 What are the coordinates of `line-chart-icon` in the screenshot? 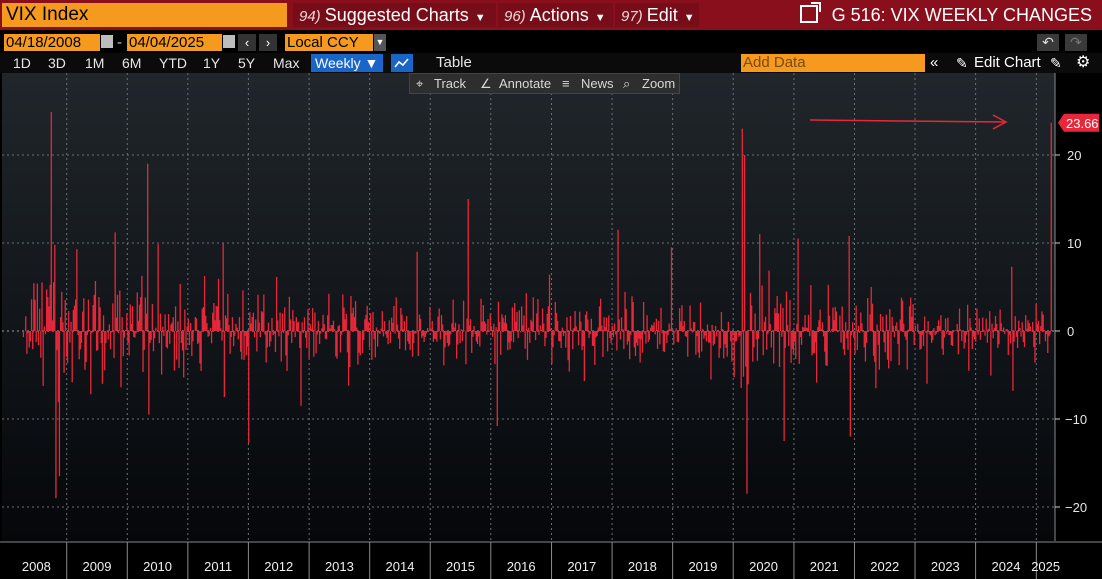 It's located at (402, 63).